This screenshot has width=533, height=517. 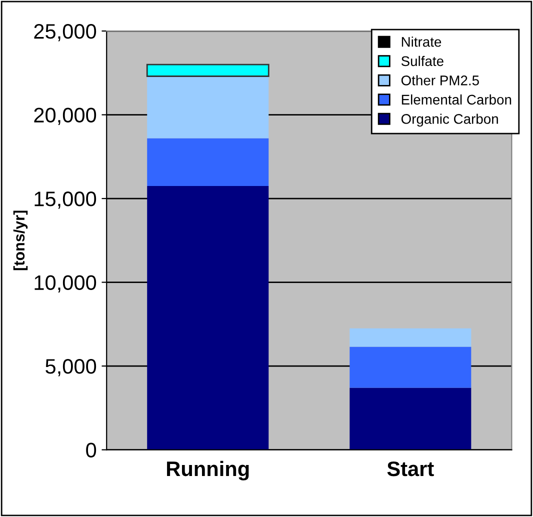 I want to click on legend-label: Other PM2.5, so click(x=440, y=80).